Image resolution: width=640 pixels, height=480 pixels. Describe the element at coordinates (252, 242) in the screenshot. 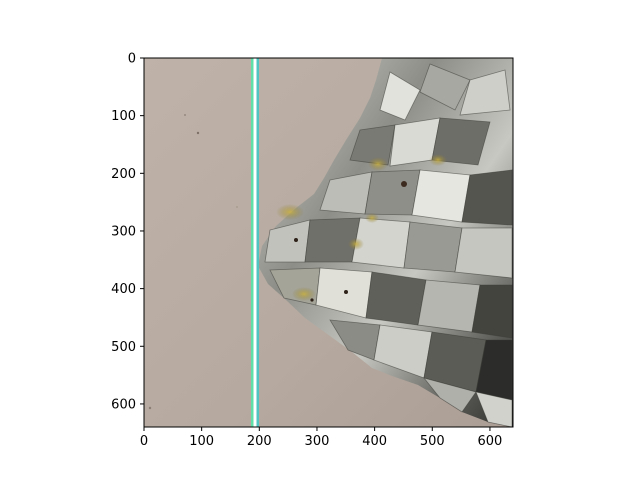

I see `stripe-green` at that location.